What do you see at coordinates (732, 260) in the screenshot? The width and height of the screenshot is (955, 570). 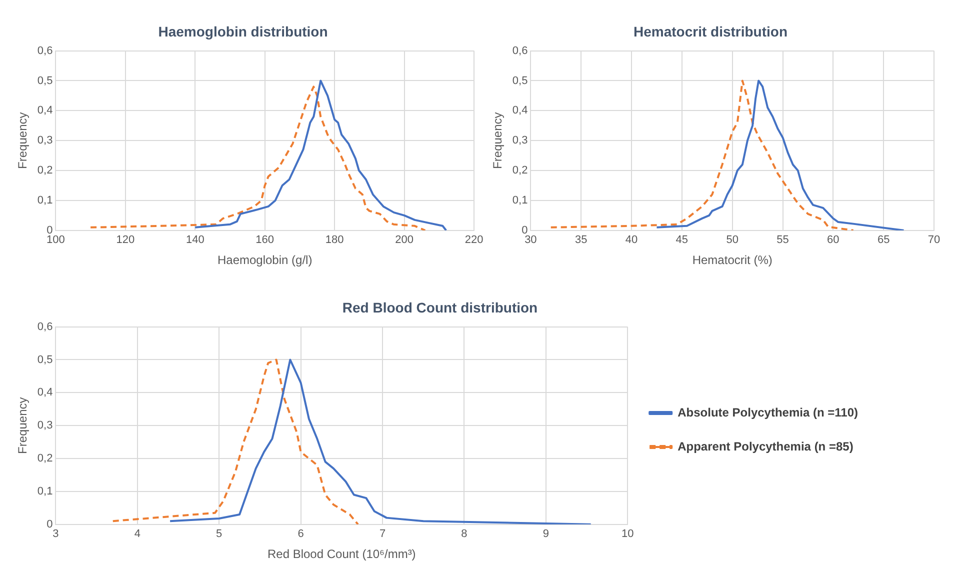 I see `x-axis-title: Hematocrit (%)` at bounding box center [732, 260].